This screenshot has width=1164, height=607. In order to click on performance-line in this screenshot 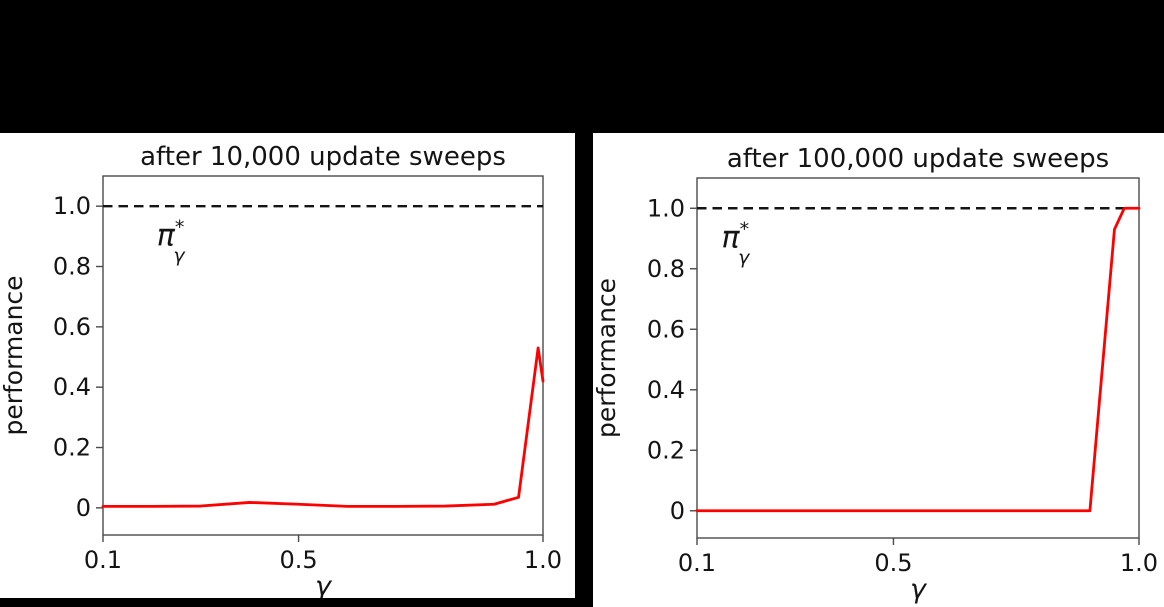, I will do `click(323, 427)`.